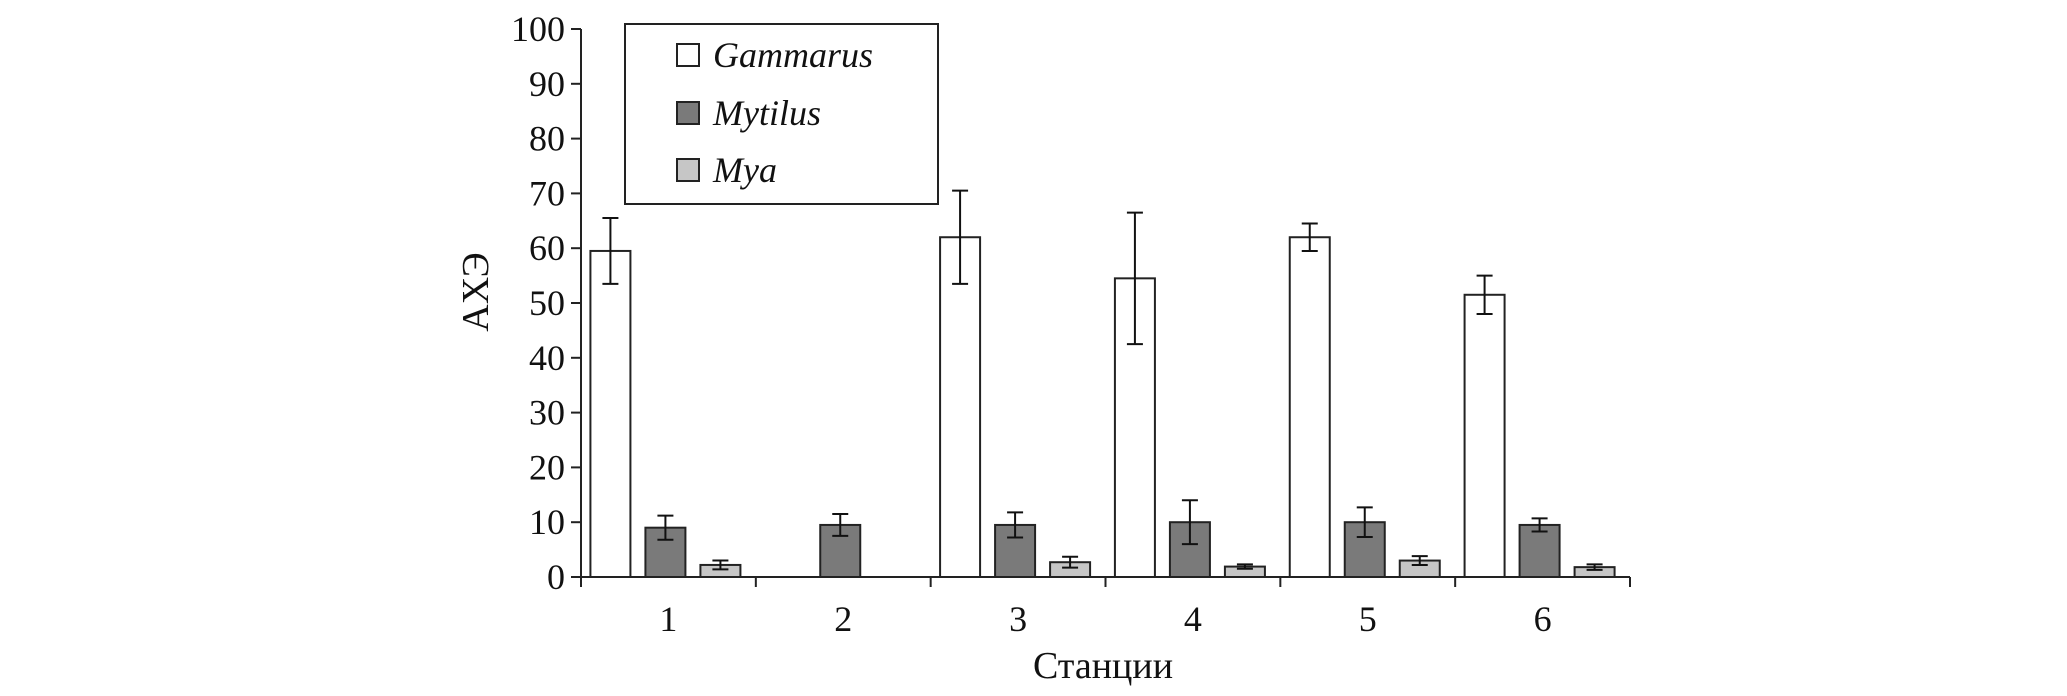 This screenshot has height=696, width=2067. What do you see at coordinates (1193, 619) in the screenshot?
I see `x-tick-label: 4` at bounding box center [1193, 619].